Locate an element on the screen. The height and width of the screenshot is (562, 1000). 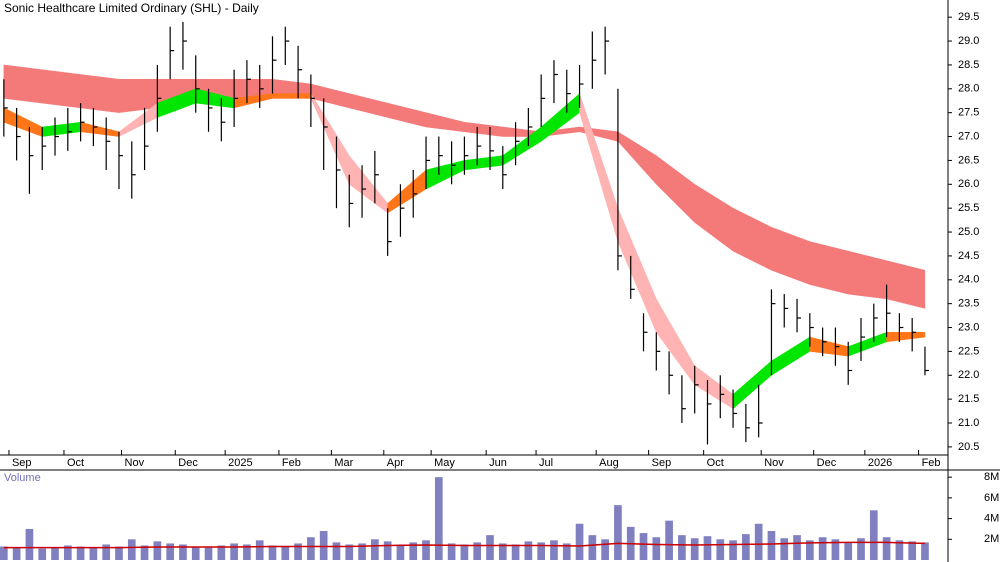
y-tick-label: 24.5 is located at coordinates (968, 256).